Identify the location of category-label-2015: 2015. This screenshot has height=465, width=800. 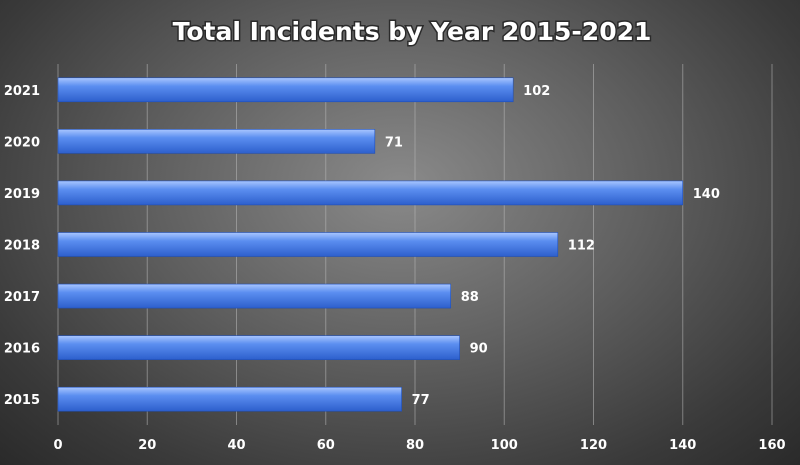
(22, 400).